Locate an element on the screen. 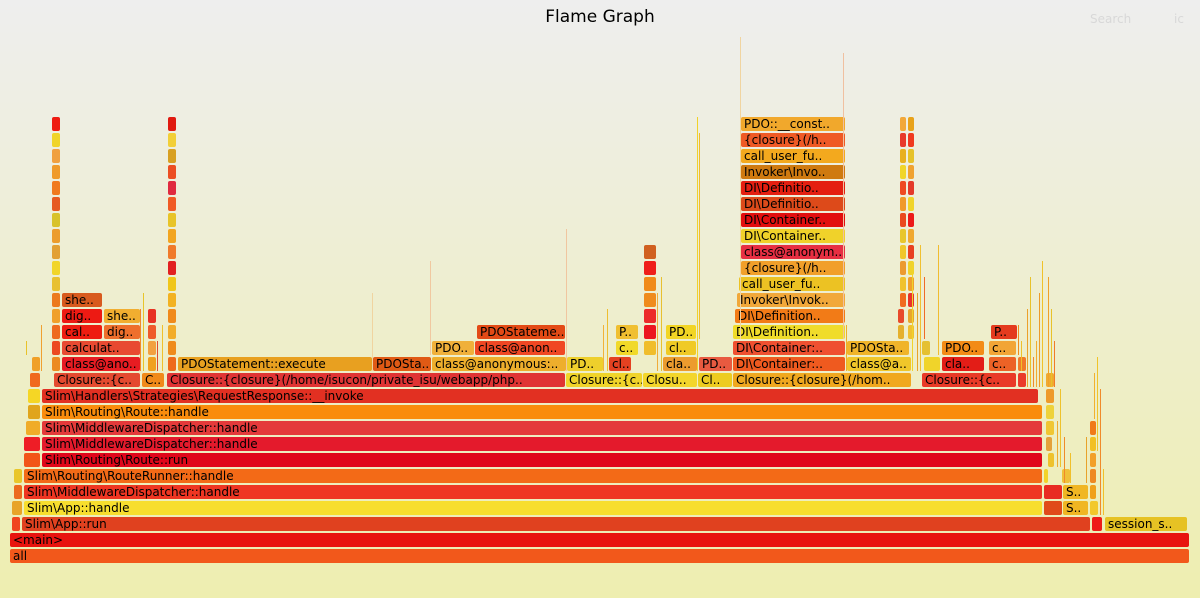 The width and height of the screenshot is (1200, 598). flame-frame: dig.. is located at coordinates (82, 316).